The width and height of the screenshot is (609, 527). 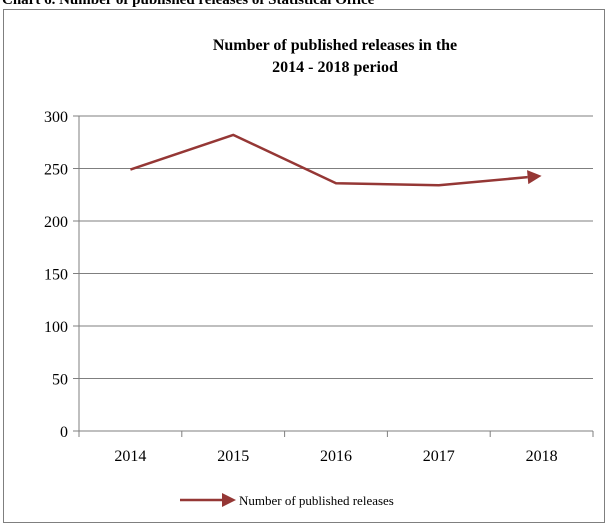 What do you see at coordinates (439, 456) in the screenshot?
I see `x-tick-label-2017: 2017` at bounding box center [439, 456].